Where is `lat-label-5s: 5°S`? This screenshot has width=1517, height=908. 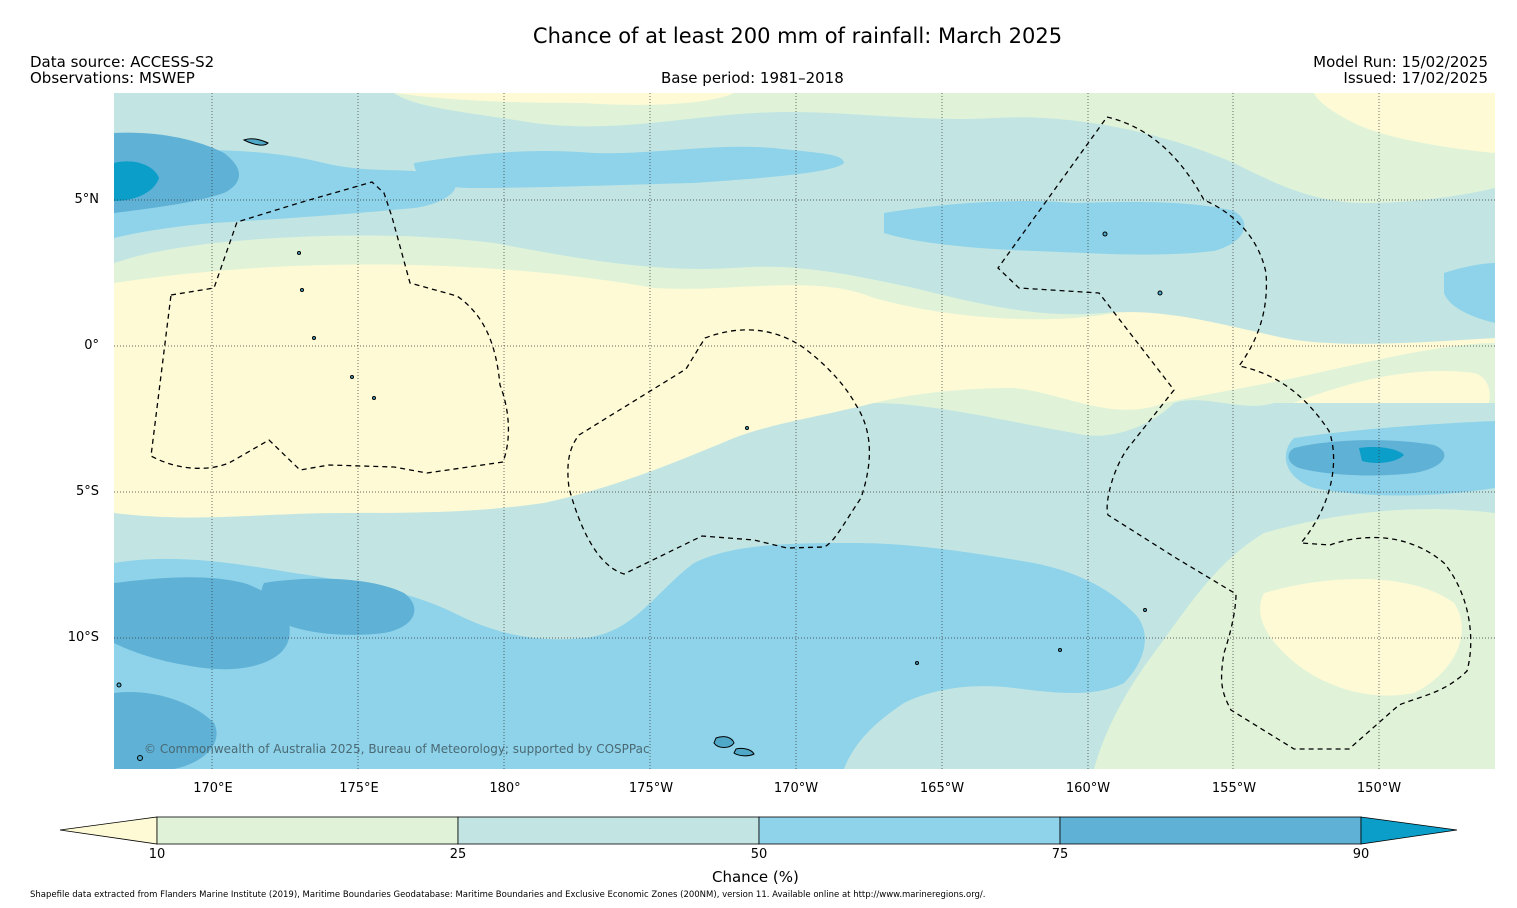 lat-label-5s: 5°S is located at coordinates (87, 491).